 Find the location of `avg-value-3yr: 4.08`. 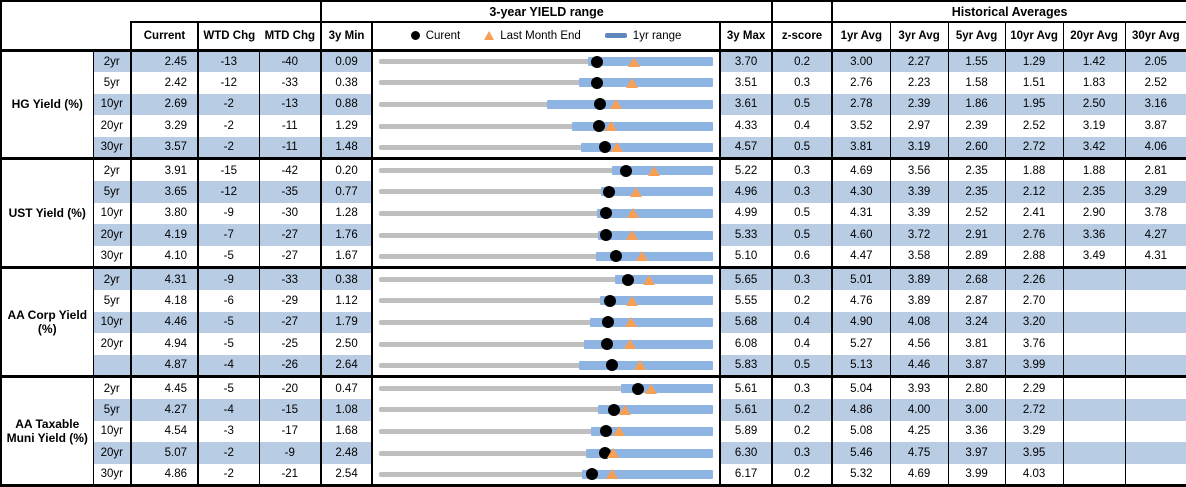

avg-value-3yr: 4.08 is located at coordinates (919, 322).